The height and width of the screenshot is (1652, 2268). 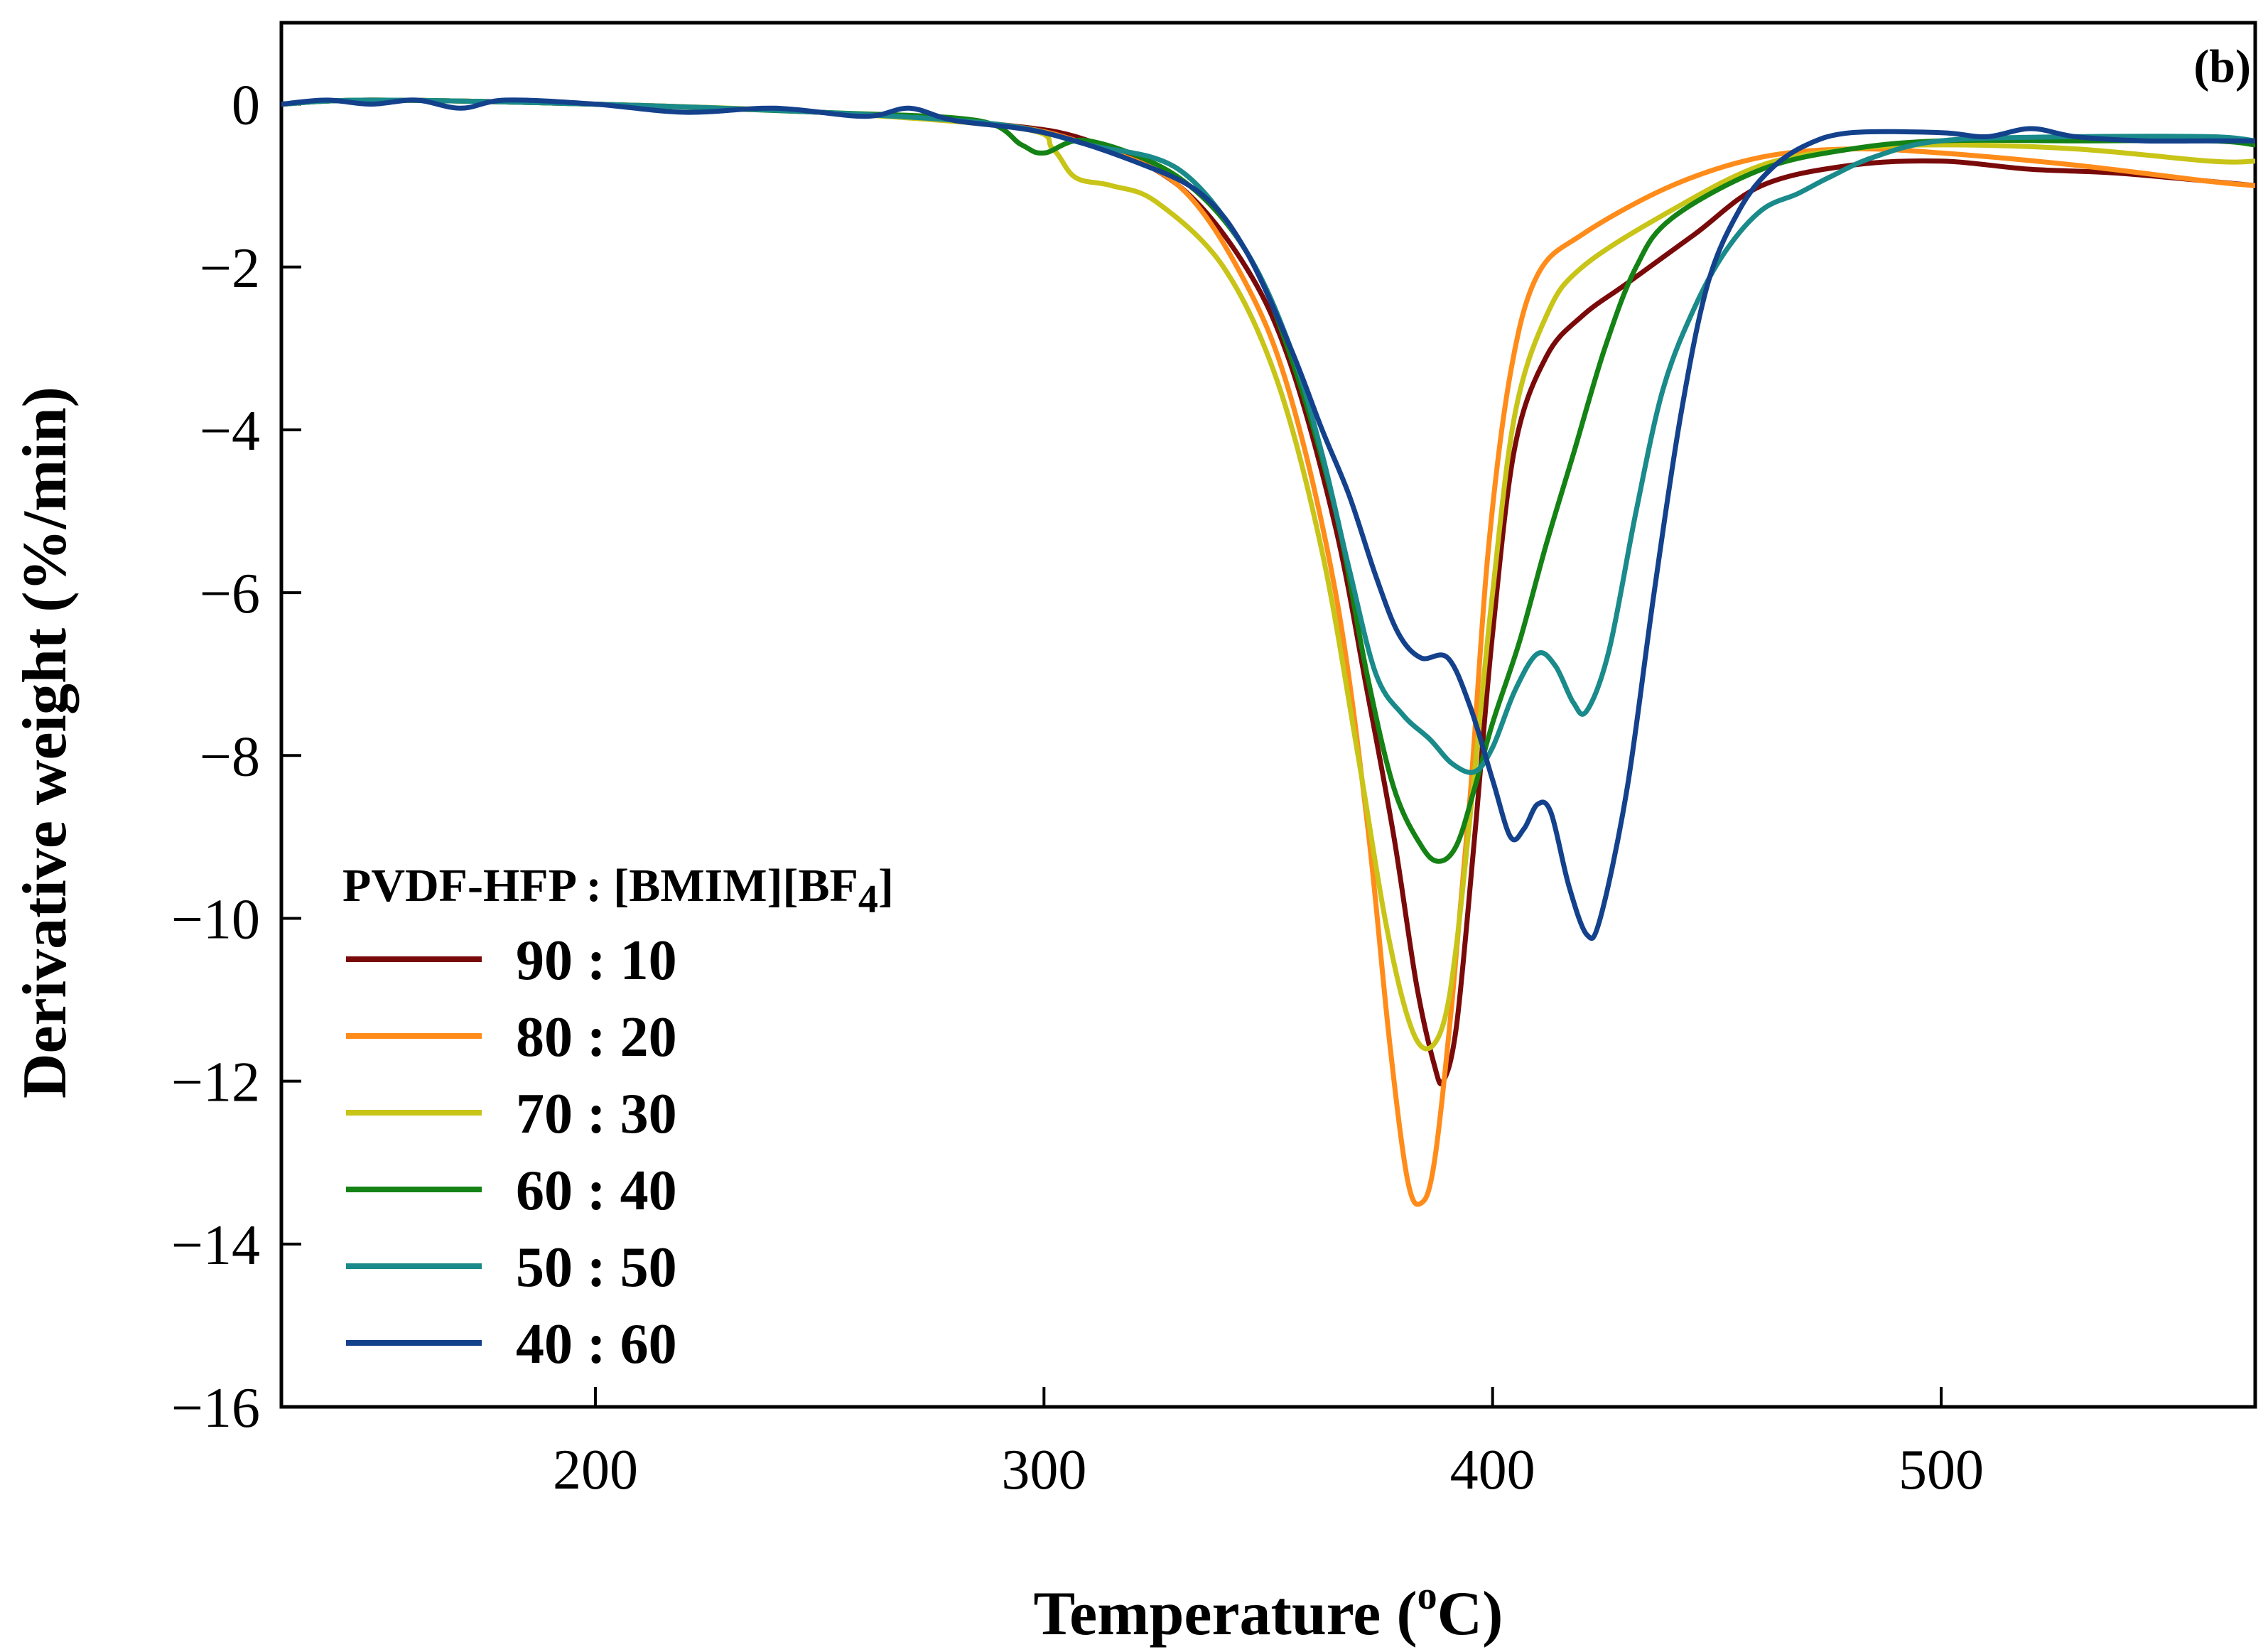 I want to click on y-tick-label: 0, so click(x=246, y=106).